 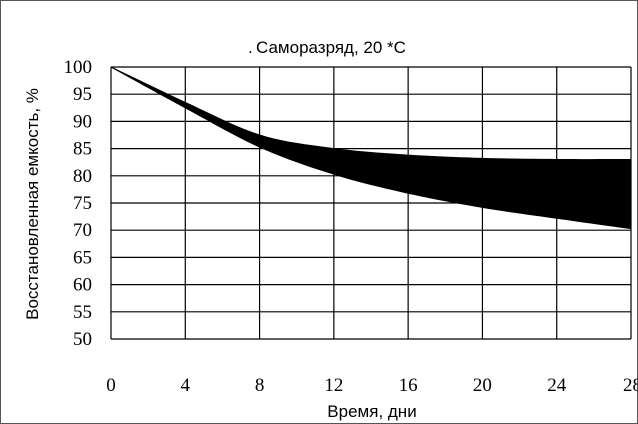 What do you see at coordinates (111, 385) in the screenshot?
I see `x-tick-label: 0` at bounding box center [111, 385].